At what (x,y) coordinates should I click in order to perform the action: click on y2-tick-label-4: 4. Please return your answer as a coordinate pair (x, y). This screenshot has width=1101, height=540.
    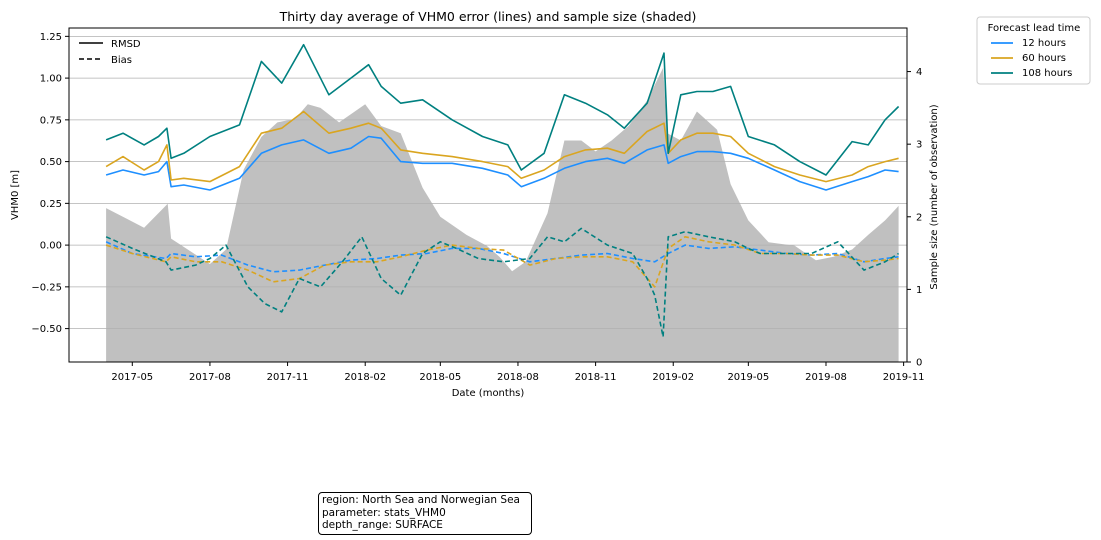
    Looking at the image, I should click on (919, 72).